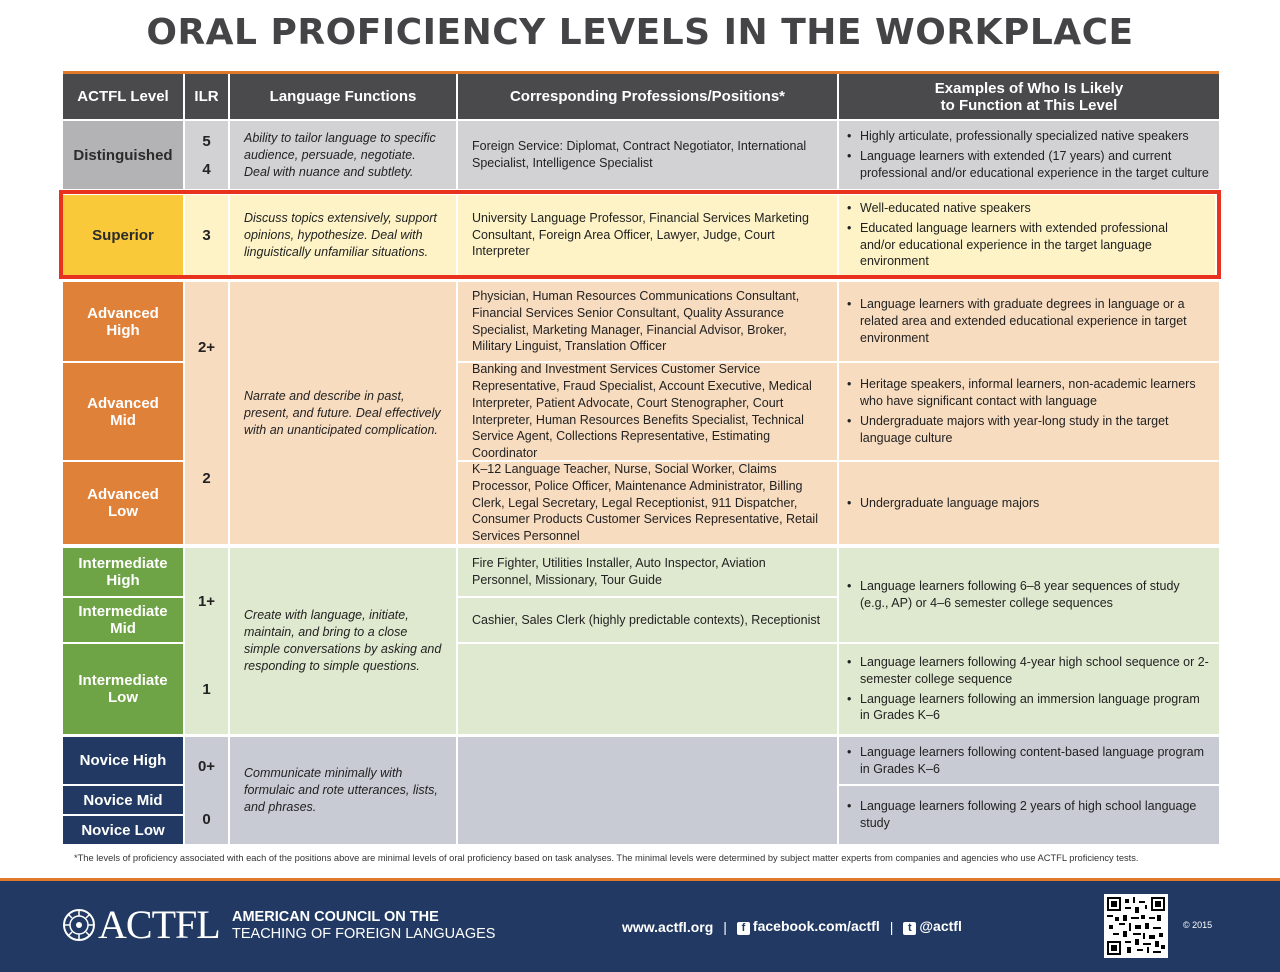 The image size is (1280, 972). Describe the element at coordinates (335, 917) in the screenshot. I see `organization-line1: AMERICAN COUNCIL ON THE` at that location.